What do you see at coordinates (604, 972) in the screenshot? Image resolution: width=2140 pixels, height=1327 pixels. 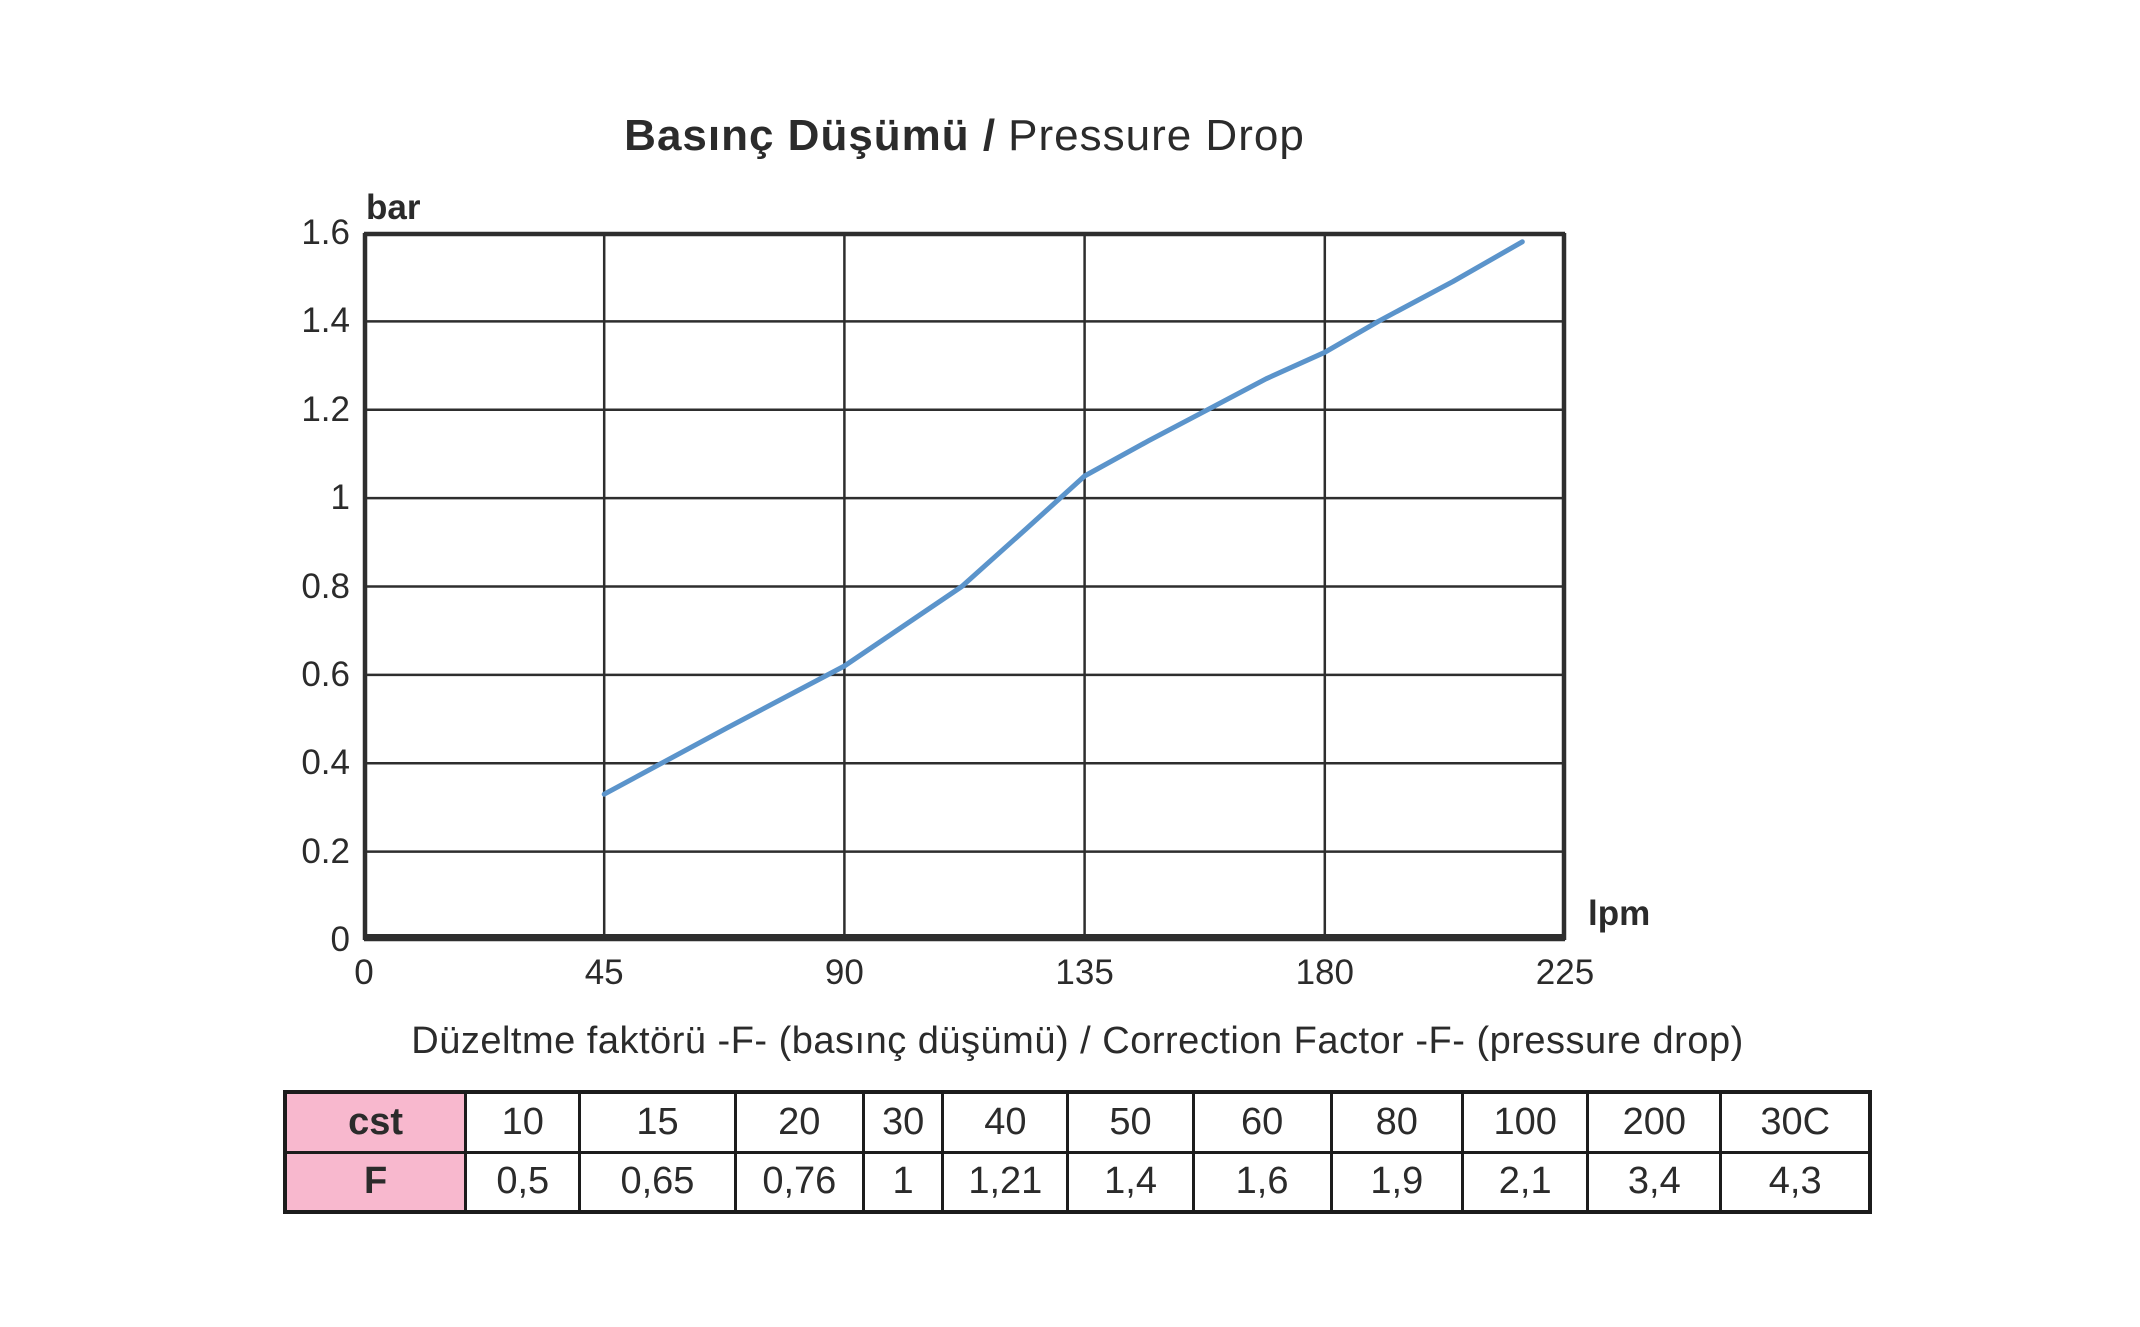 I see `x-tick-label: 45` at bounding box center [604, 972].